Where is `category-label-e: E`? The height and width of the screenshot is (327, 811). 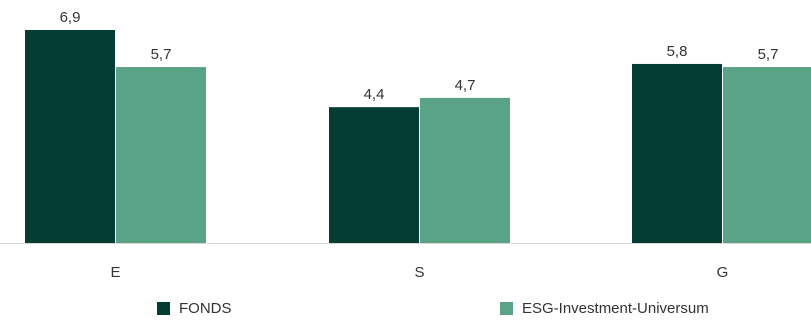 category-label-e: E is located at coordinates (115, 272).